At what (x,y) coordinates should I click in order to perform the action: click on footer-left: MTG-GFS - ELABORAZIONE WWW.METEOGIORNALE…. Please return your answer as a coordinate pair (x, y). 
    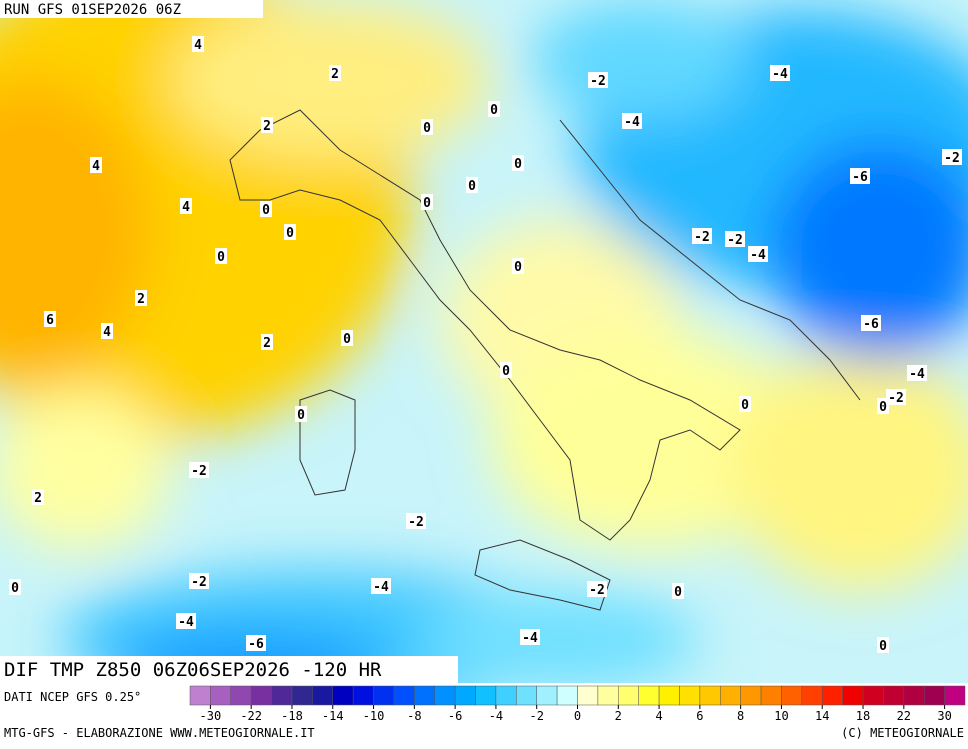
    Looking at the image, I should click on (159, 733).